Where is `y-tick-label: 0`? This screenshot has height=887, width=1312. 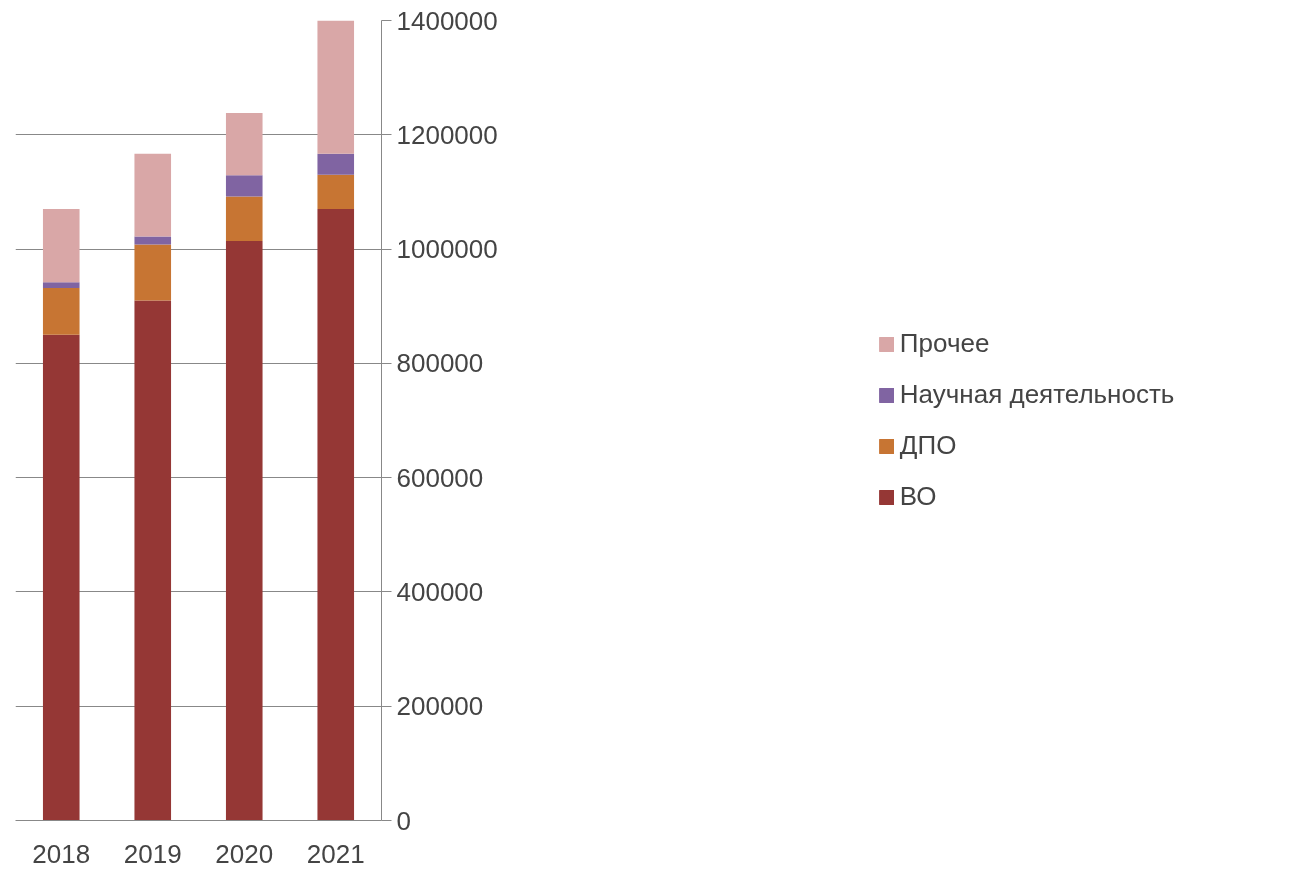 y-tick-label: 0 is located at coordinates (403, 820).